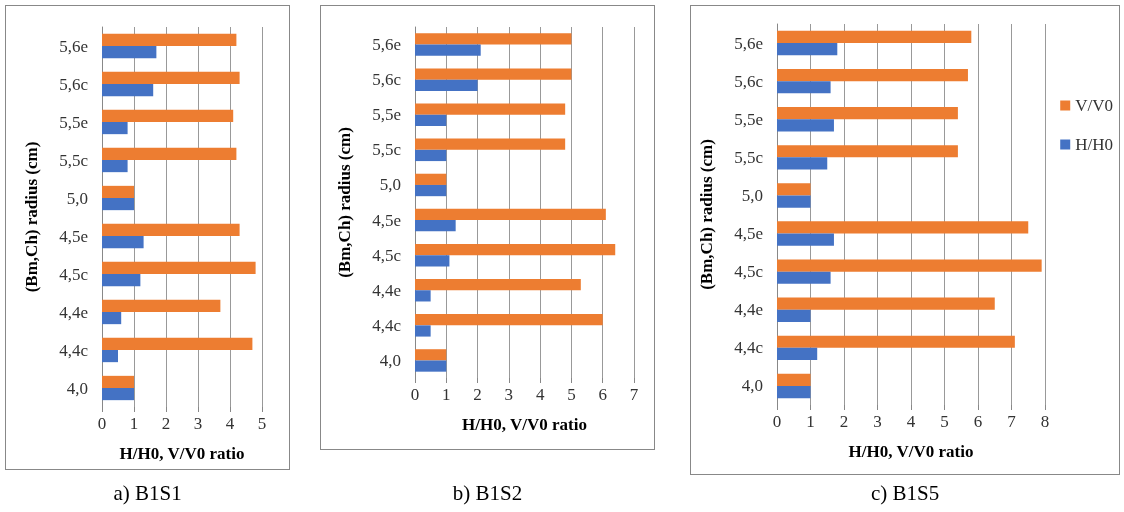 This screenshot has width=1124, height=512. What do you see at coordinates (1094, 105) in the screenshot?
I see `legend-label: V/V0` at bounding box center [1094, 105].